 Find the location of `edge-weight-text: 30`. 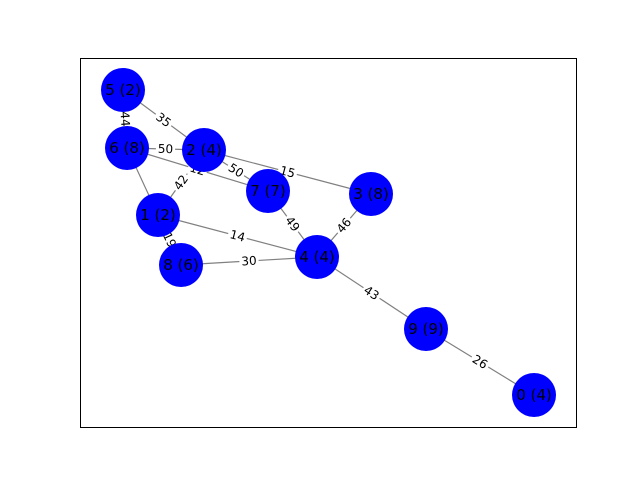

edge-weight-text: 30 is located at coordinates (249, 261).